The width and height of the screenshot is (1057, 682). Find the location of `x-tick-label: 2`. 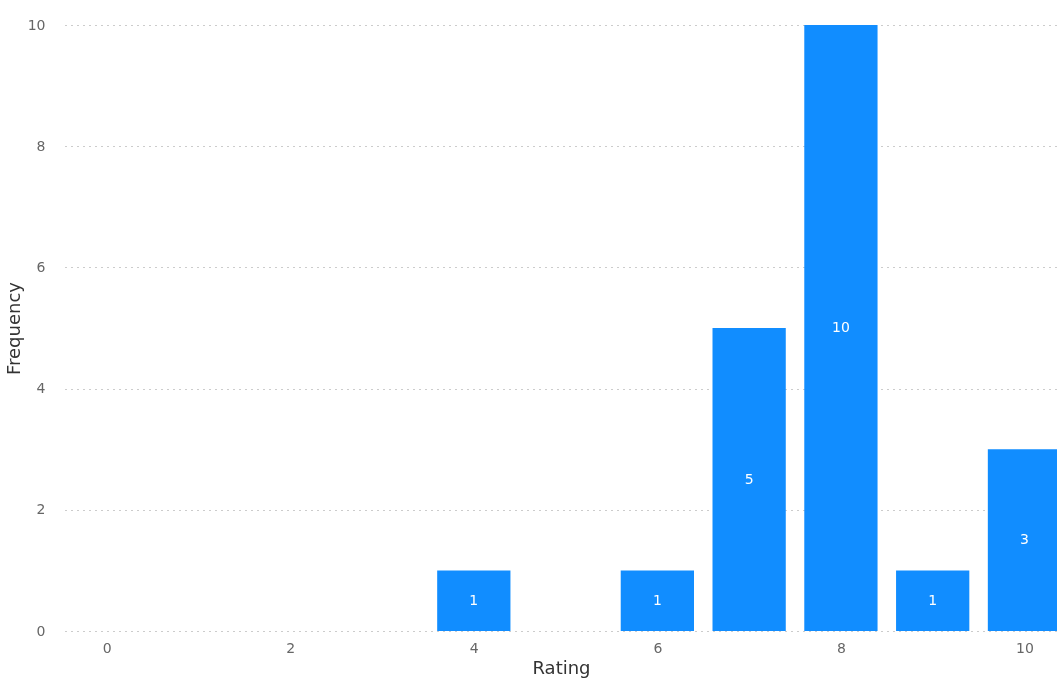

x-tick-label: 2 is located at coordinates (291, 647).